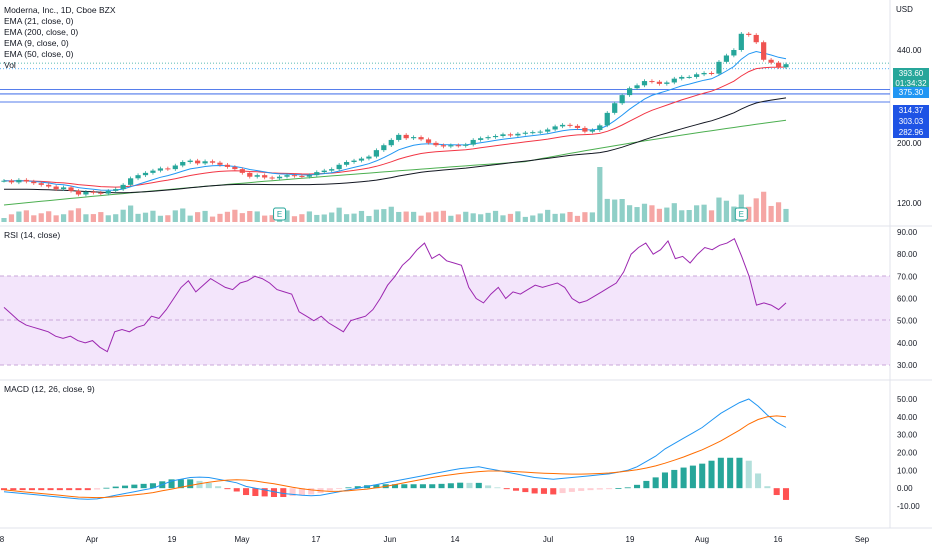  What do you see at coordinates (172, 539) in the screenshot?
I see `time-tick-label: 19` at bounding box center [172, 539].